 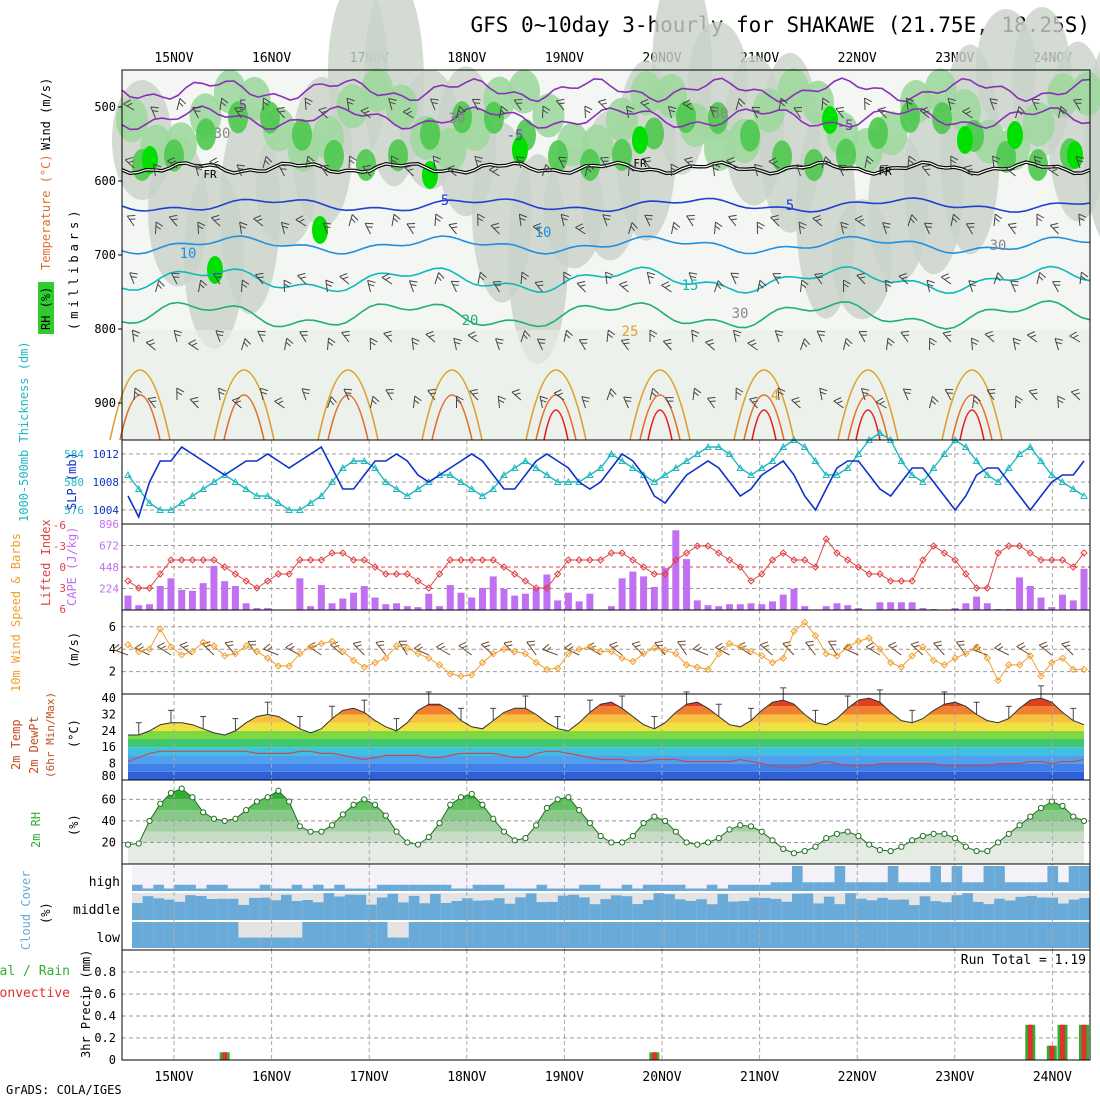 I want to click on day-label-bottom: 22NOV, so click(x=857, y=1077).